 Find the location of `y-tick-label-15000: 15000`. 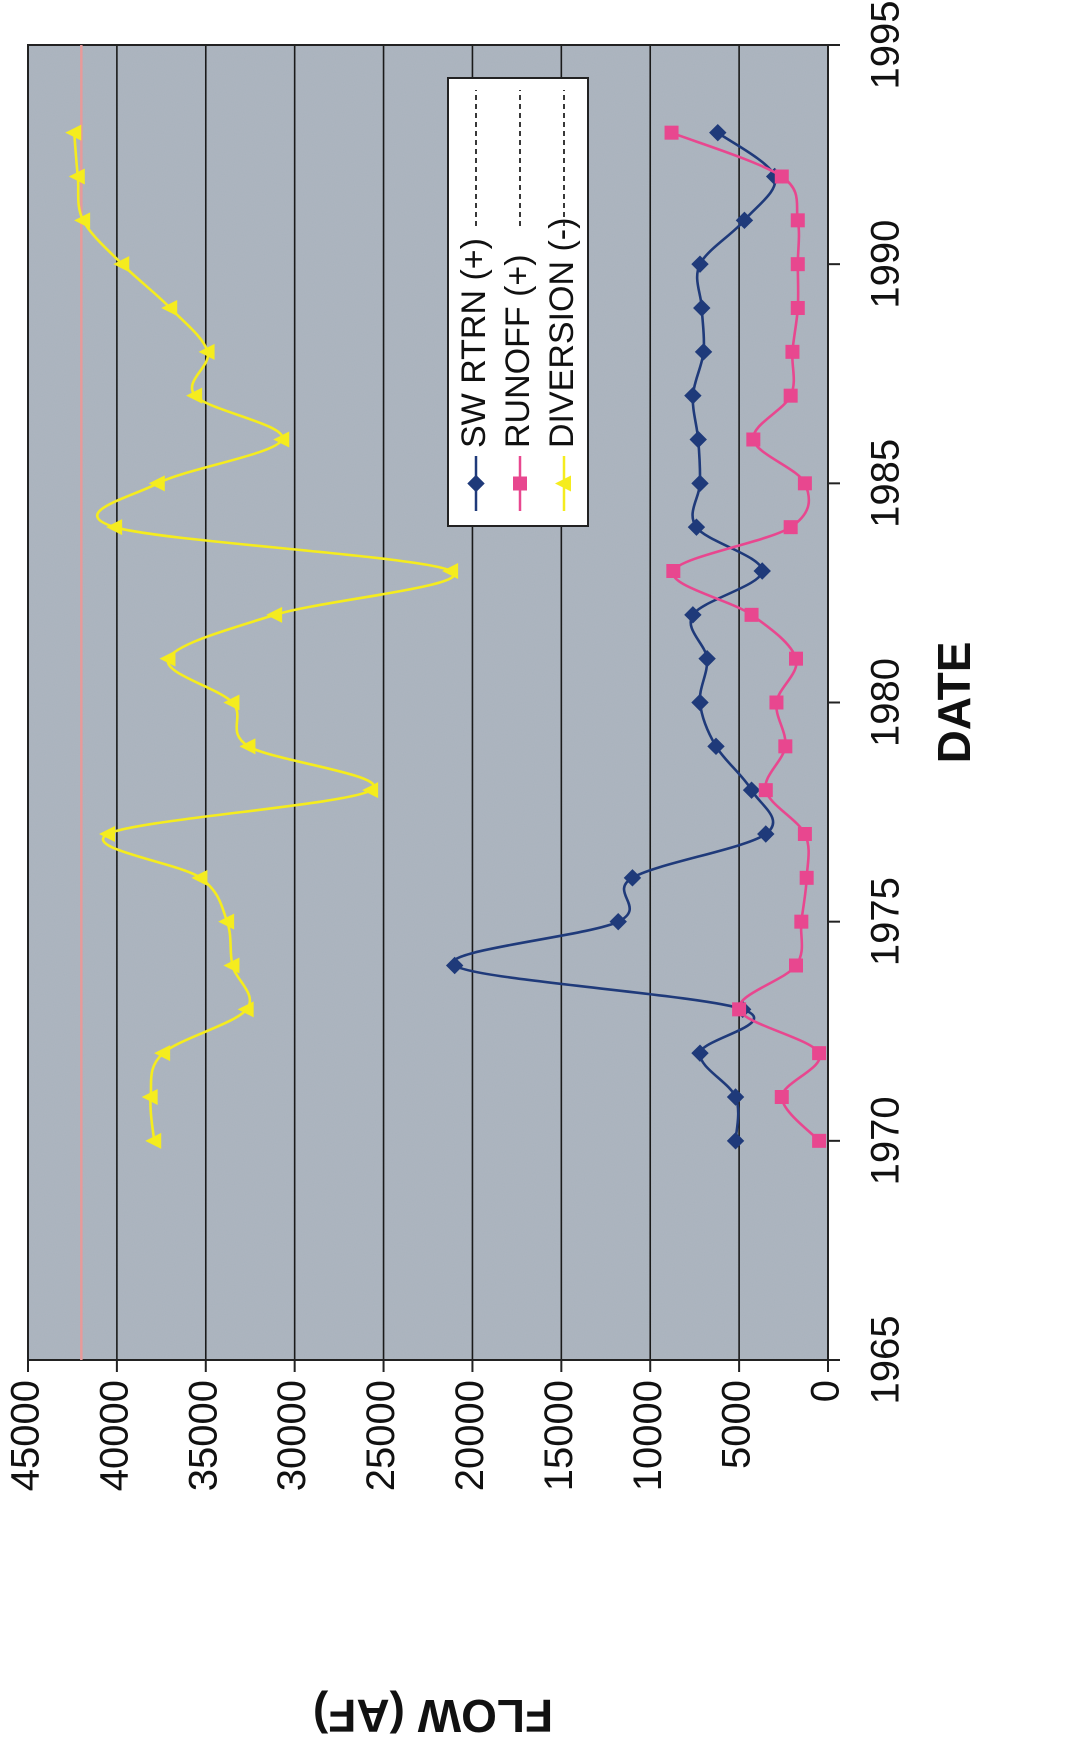

y-tick-label-15000: 15000 is located at coordinates (559, 1435).